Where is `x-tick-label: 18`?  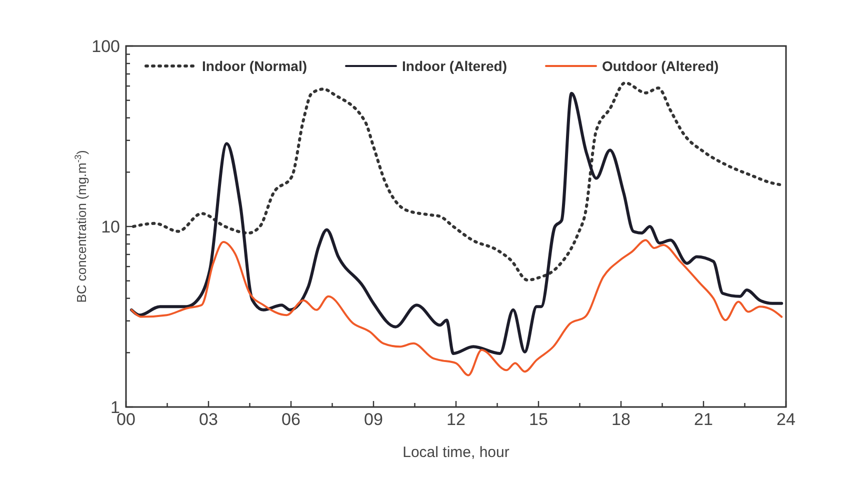 x-tick-label: 18 is located at coordinates (621, 419).